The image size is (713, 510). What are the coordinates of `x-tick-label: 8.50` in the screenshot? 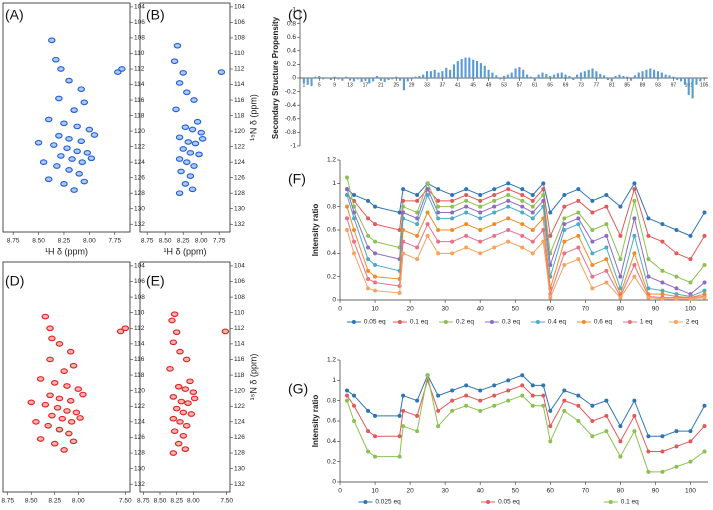 It's located at (160, 501).